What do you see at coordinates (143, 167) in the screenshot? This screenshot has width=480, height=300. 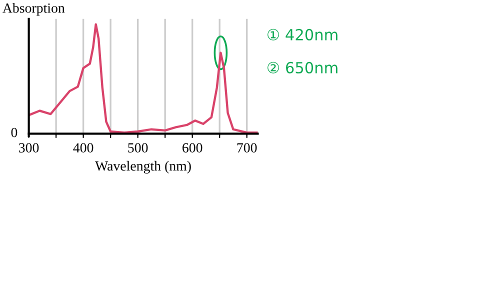 I see `x-axis-title: Wavelength (nm)` at bounding box center [143, 167].